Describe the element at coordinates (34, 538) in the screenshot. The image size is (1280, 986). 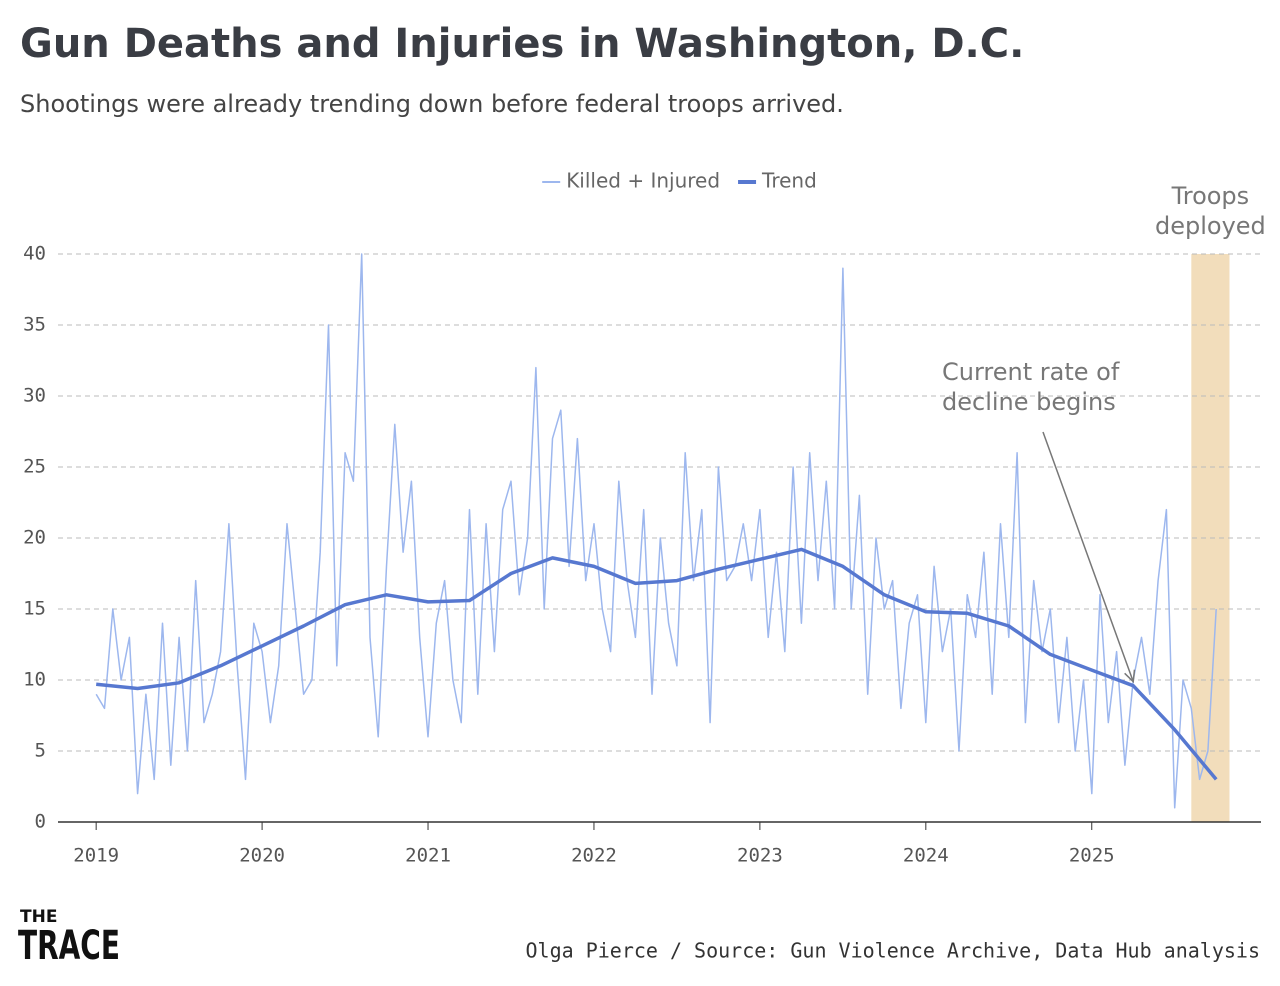
I see `y-tick-label: 20` at that location.